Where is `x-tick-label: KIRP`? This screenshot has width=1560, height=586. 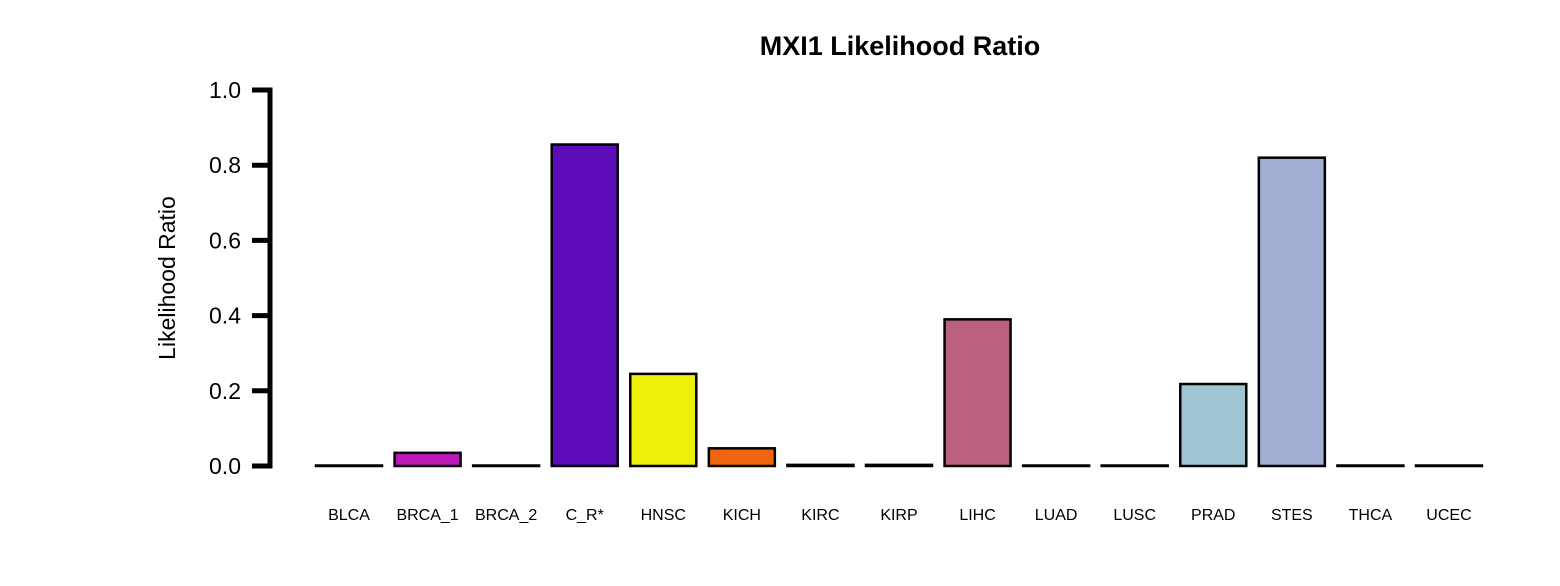 x-tick-label: KIRP is located at coordinates (898, 515).